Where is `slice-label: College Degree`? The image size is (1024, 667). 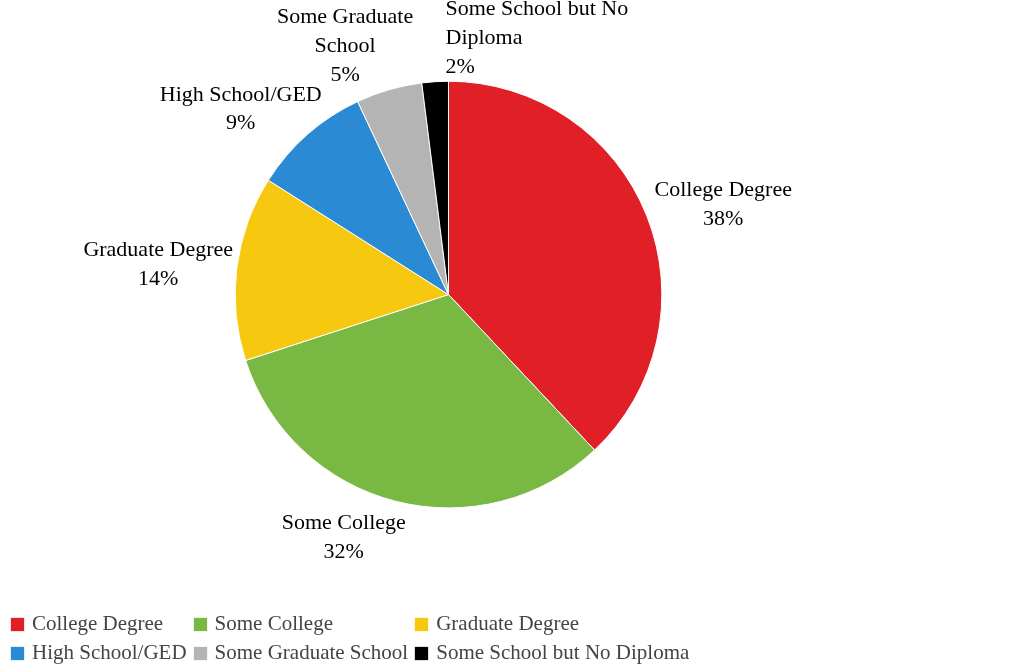
slice-label: College Degree is located at coordinates (723, 188).